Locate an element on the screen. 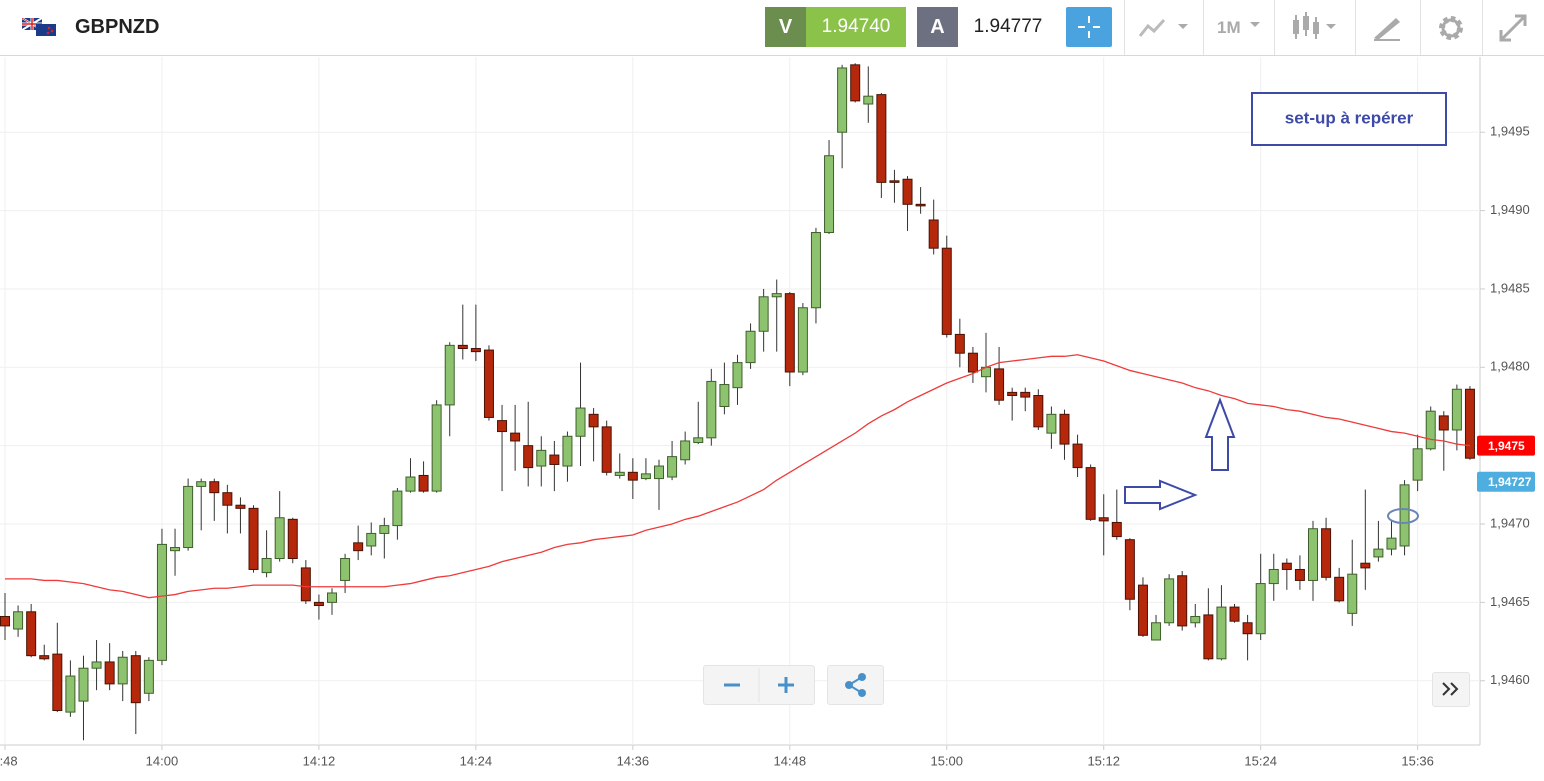  x-tick-label: 14:24 is located at coordinates (476, 760).